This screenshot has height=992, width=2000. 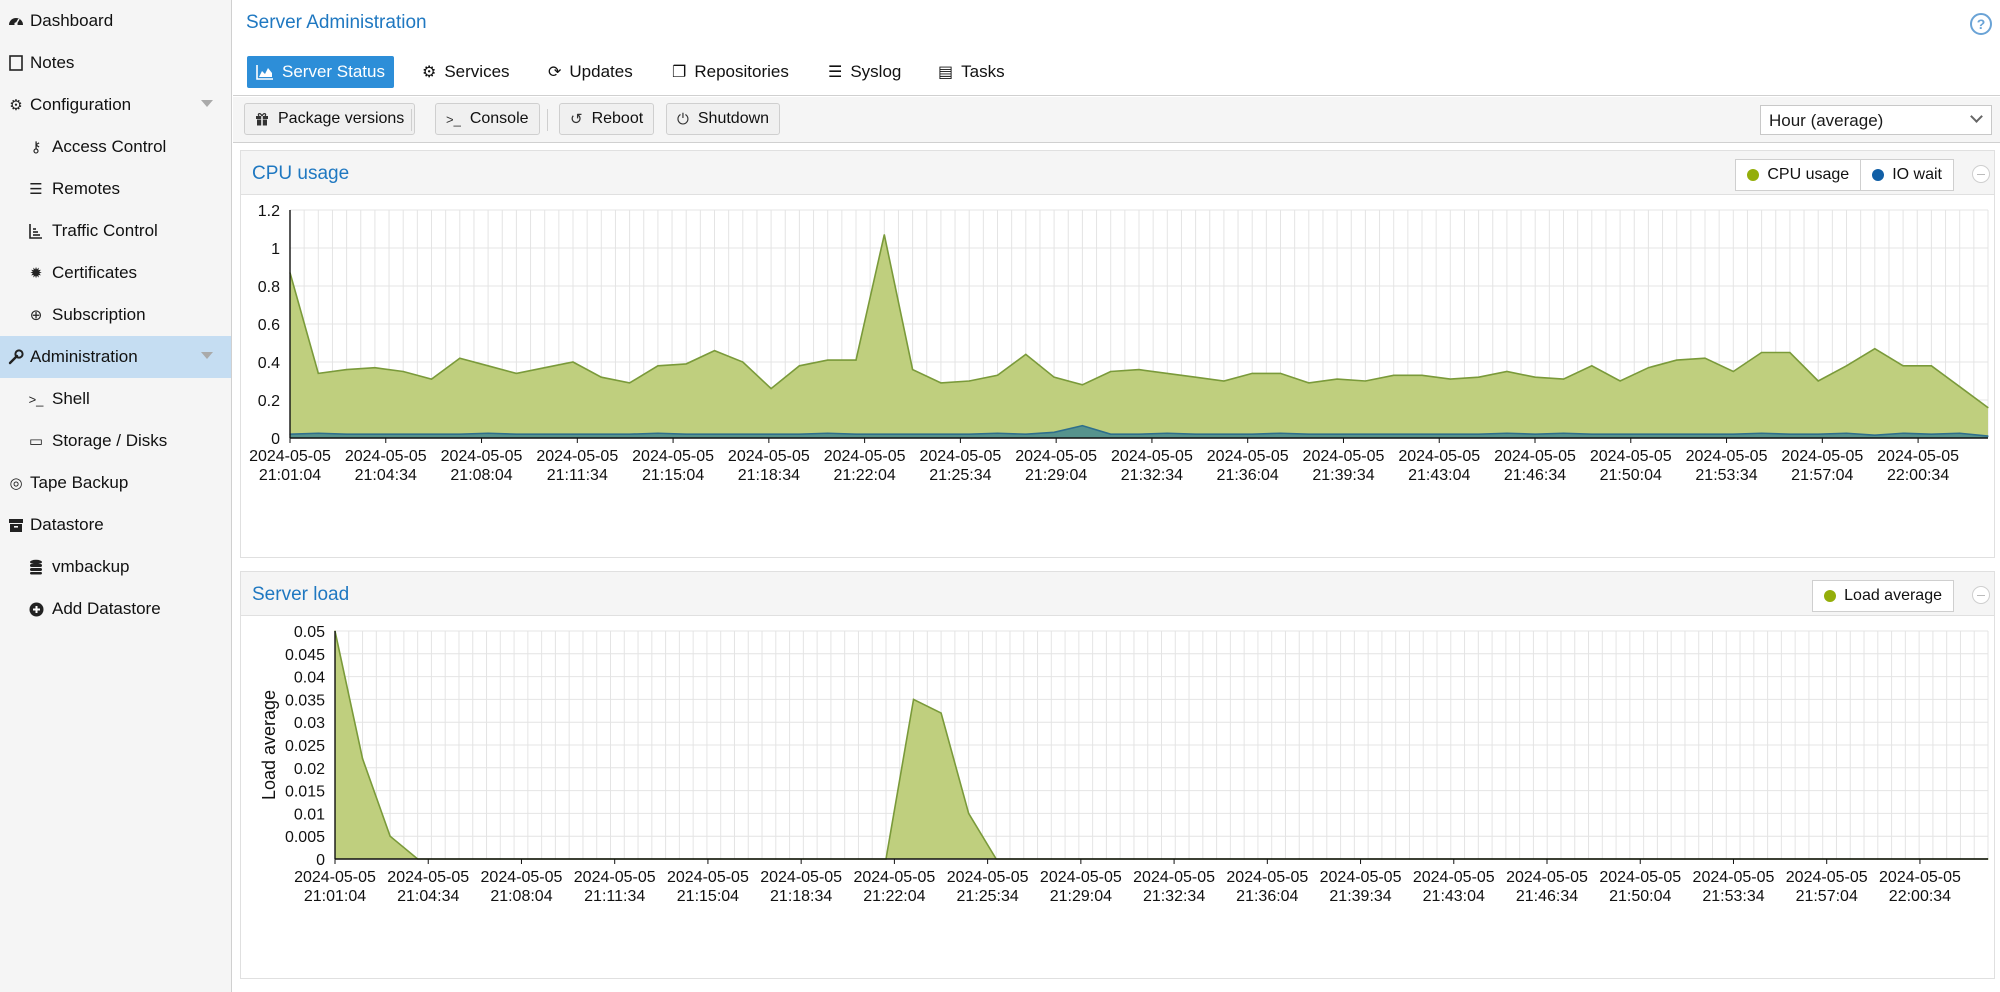 What do you see at coordinates (269, 325) in the screenshot?
I see `y-tick-label: 0.6` at bounding box center [269, 325].